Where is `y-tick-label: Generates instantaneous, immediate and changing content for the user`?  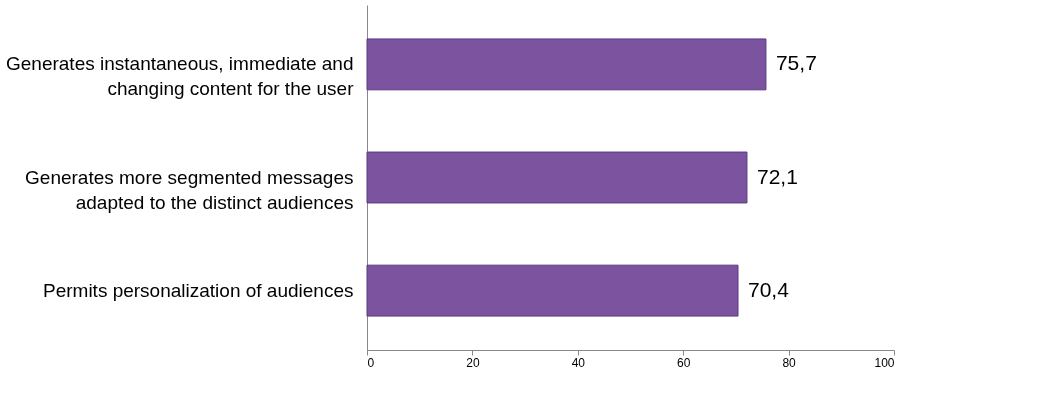
y-tick-label: Generates instantaneous, immediate and changing content for the user is located at coordinates (180, 76).